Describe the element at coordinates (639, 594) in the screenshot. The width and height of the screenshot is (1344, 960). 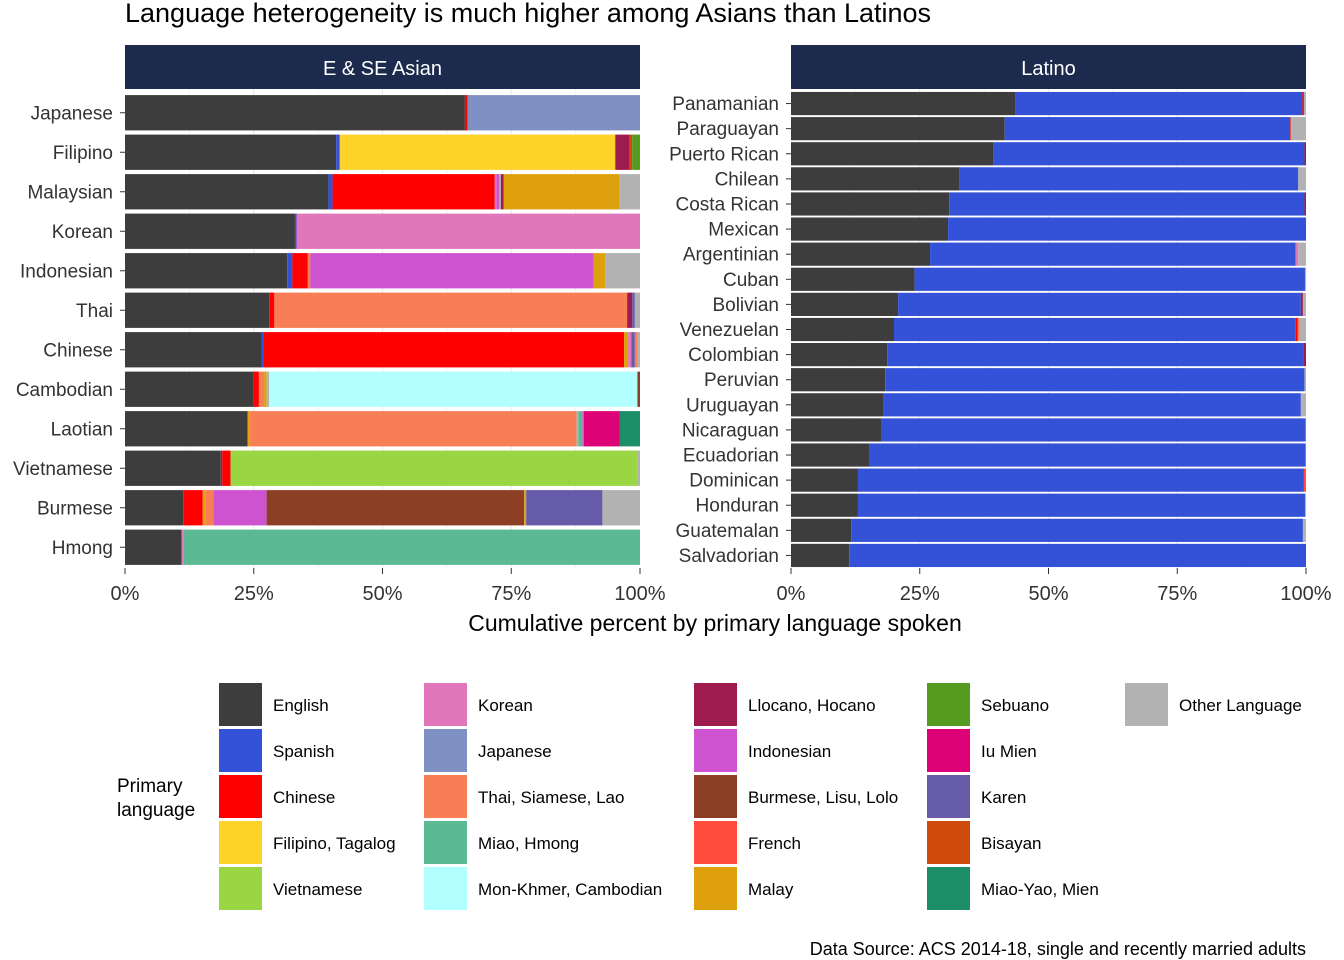
I see `x-tick-label: 100%` at that location.